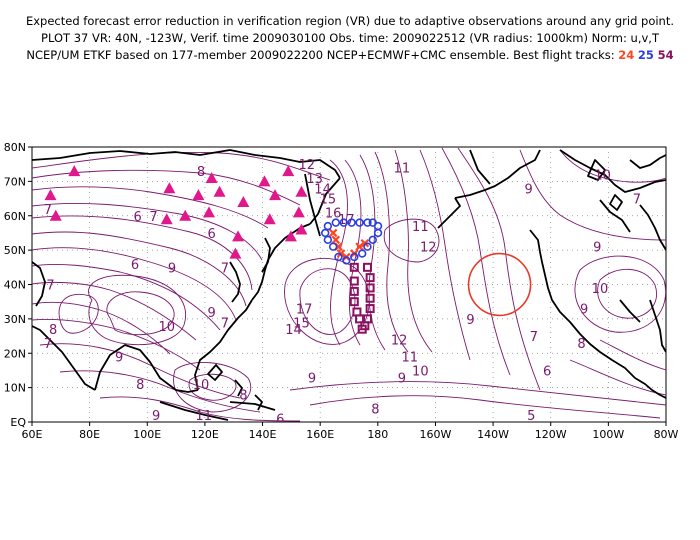 The width and height of the screenshot is (700, 540). Describe the element at coordinates (377, 434) in the screenshot. I see `lon-tick-label: 180` at that location.